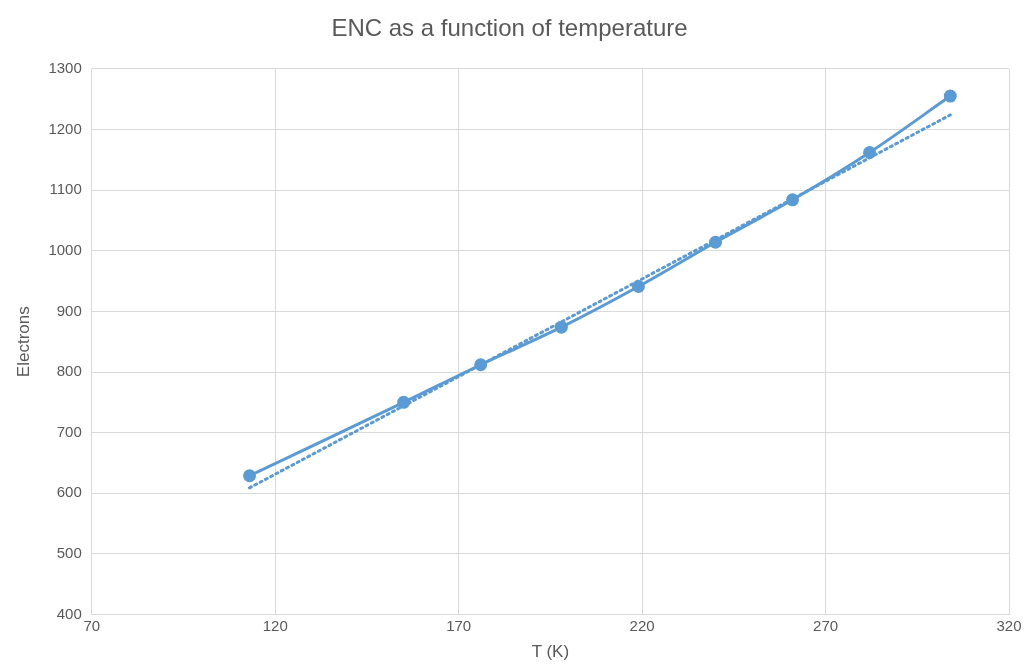  What do you see at coordinates (642, 625) in the screenshot?
I see `x-tick-label: 220` at bounding box center [642, 625].